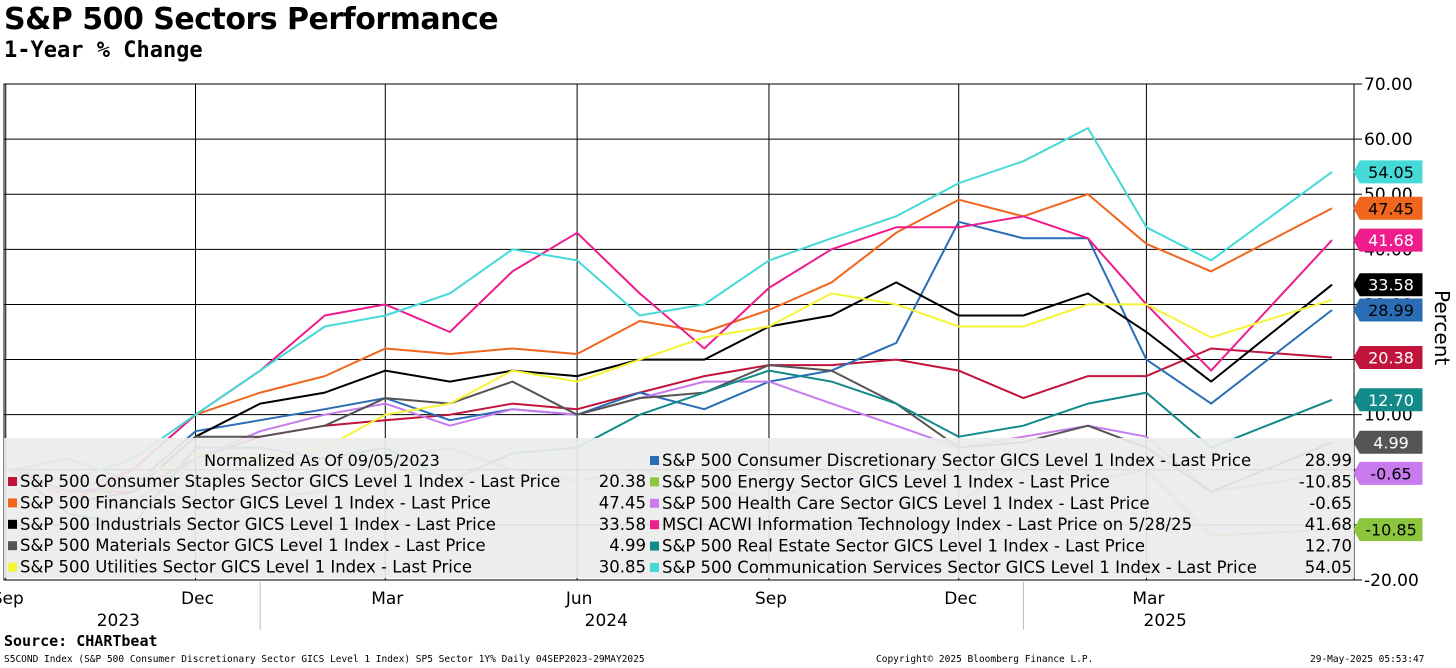  What do you see at coordinates (622, 502) in the screenshot?
I see `legend-value: 47.45` at bounding box center [622, 502].